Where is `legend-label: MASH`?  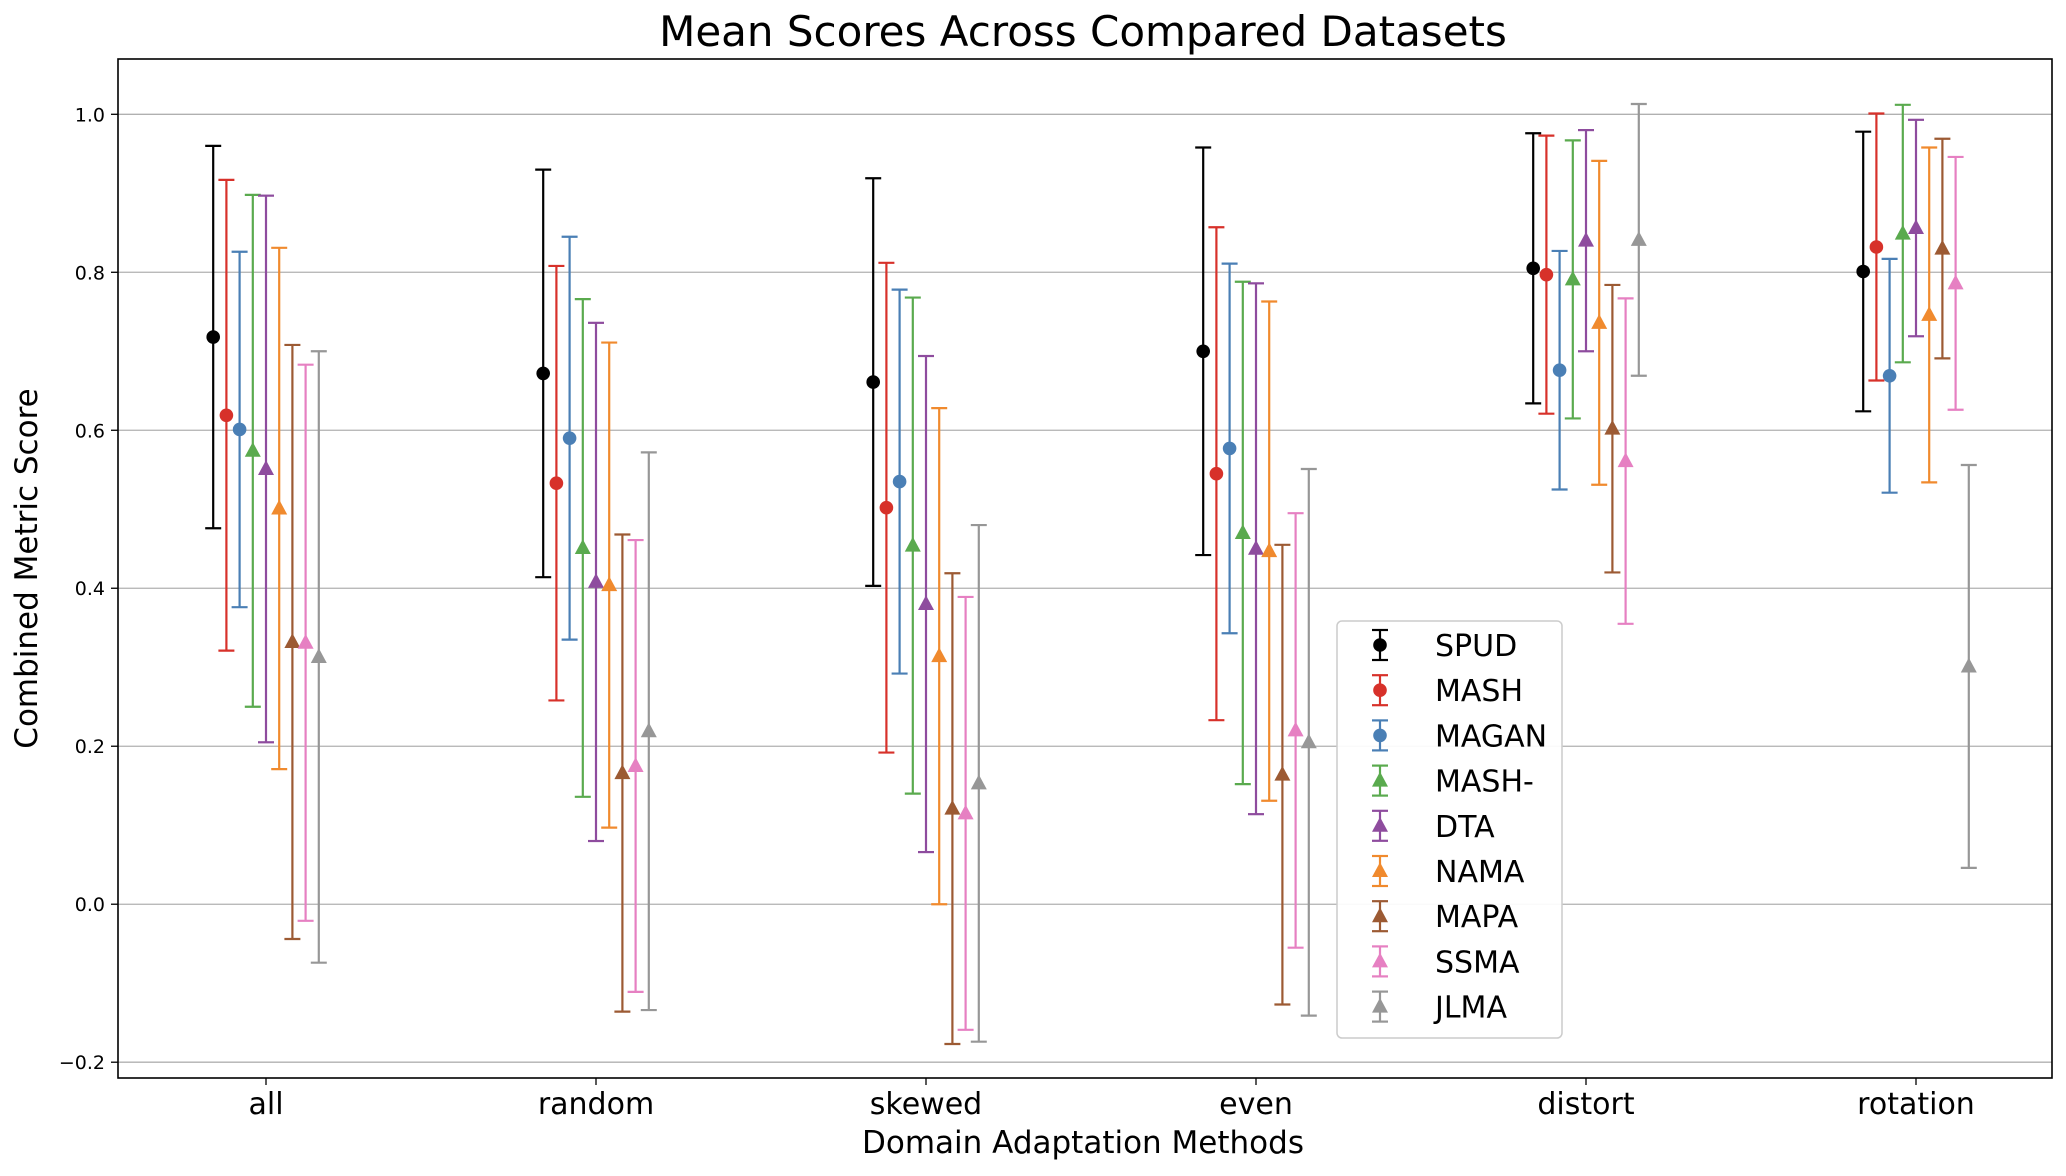 legend-label: MASH is located at coordinates (1479, 691).